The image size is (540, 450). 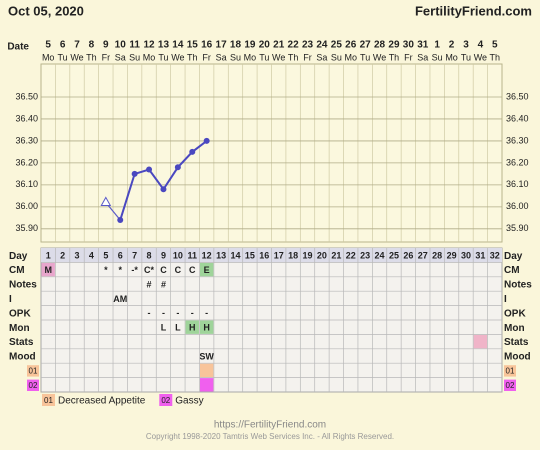 I want to click on y-tick-label: 36.50, so click(x=26, y=96).